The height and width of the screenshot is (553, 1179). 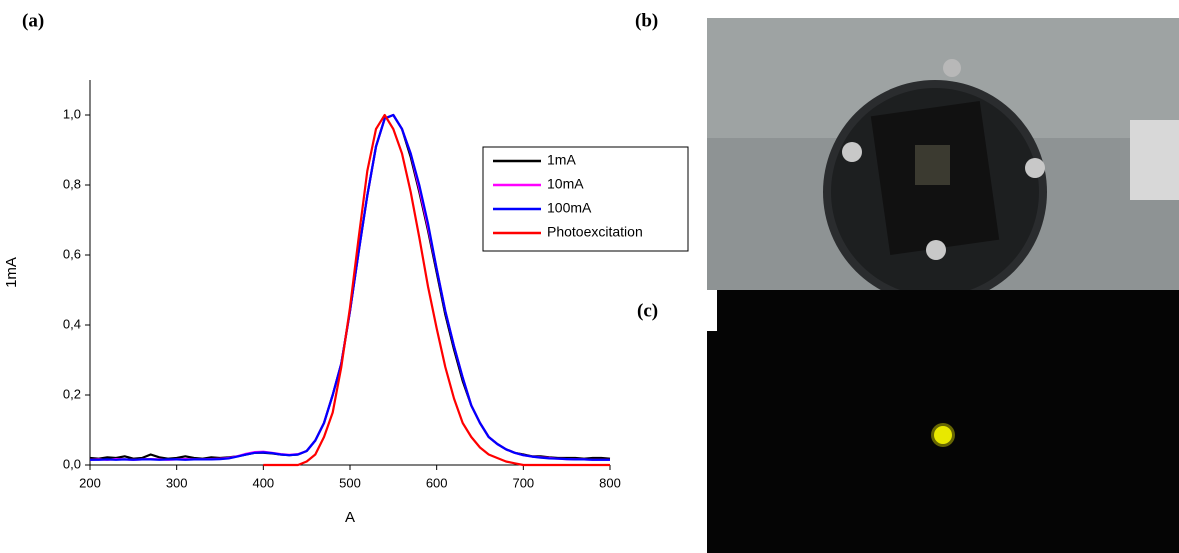 What do you see at coordinates (569, 208) in the screenshot?
I see `legend-label: 100mA` at bounding box center [569, 208].